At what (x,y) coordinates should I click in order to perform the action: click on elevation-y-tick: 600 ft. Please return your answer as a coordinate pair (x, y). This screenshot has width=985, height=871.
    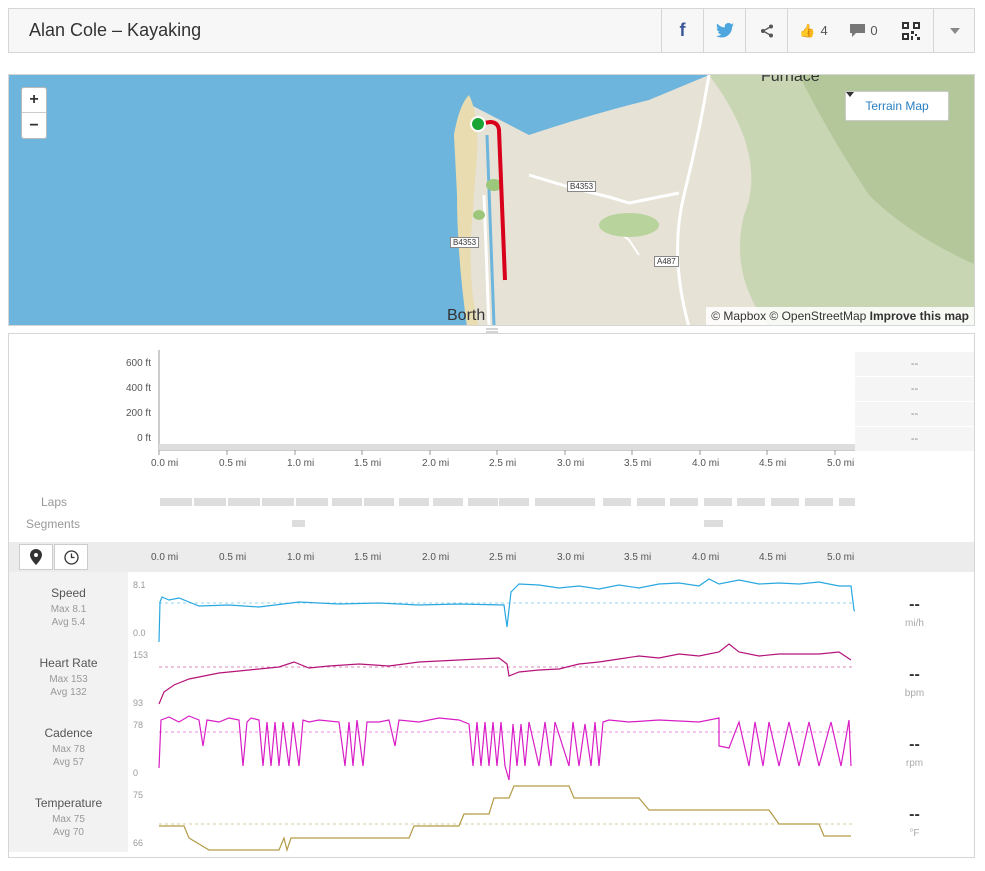
    Looking at the image, I should click on (138, 363).